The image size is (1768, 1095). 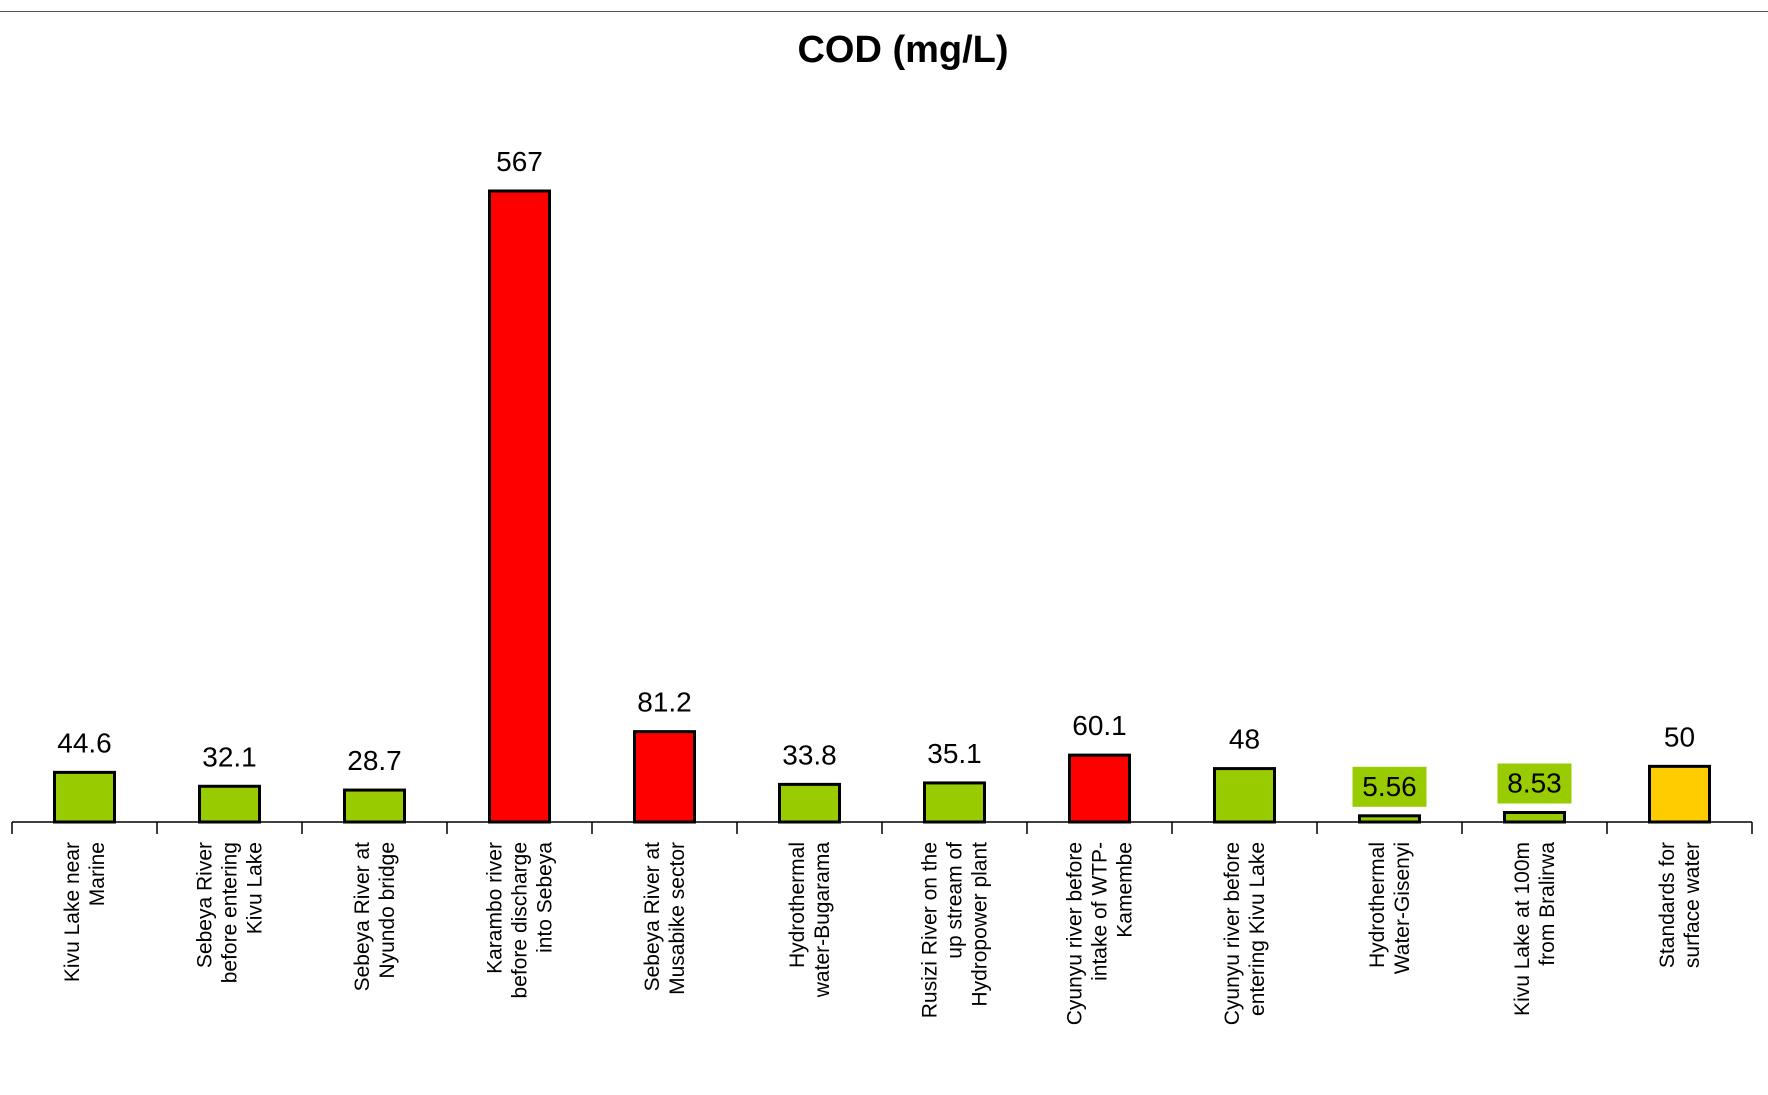 I want to click on value-label: 32.1, so click(x=229, y=756).